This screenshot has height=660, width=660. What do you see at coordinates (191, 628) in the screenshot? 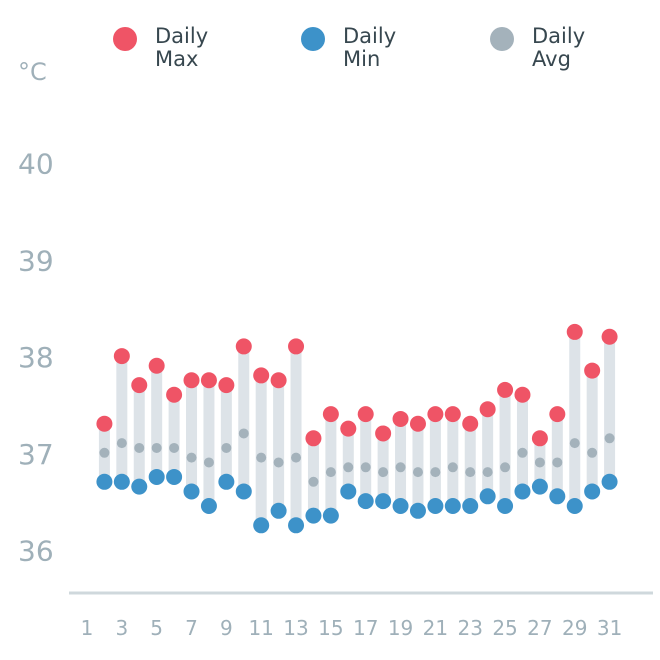
I see `x-tick-label: 7` at bounding box center [191, 628].